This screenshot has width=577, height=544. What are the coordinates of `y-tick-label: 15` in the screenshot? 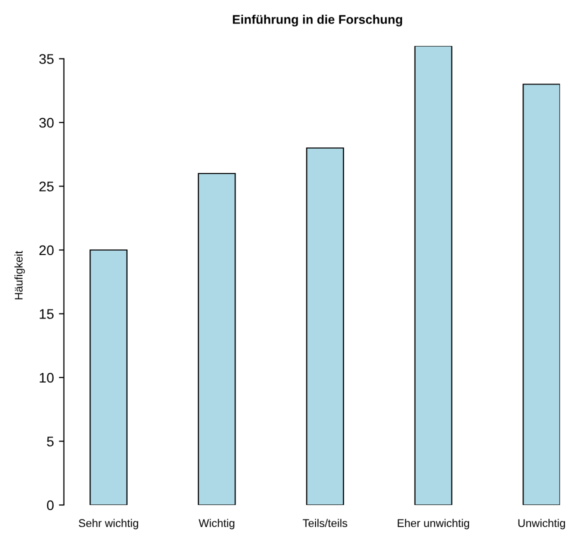 It's located at (47, 314).